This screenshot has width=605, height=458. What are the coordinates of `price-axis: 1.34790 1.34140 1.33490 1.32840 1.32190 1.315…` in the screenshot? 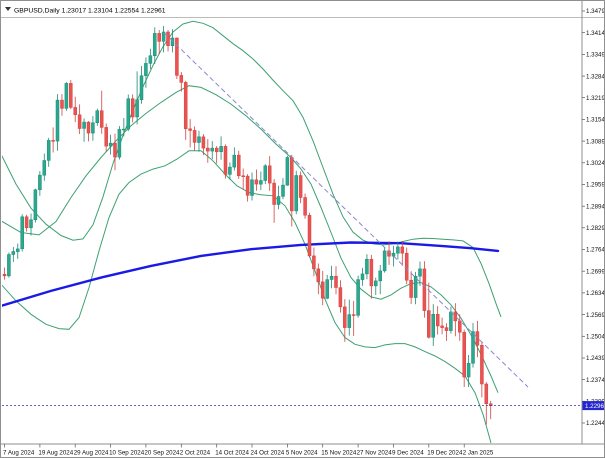 It's located at (593, 217).